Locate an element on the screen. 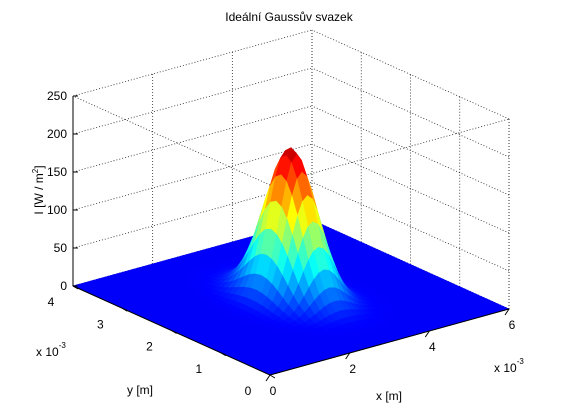  z-tick-label: 0 is located at coordinates (63, 286).